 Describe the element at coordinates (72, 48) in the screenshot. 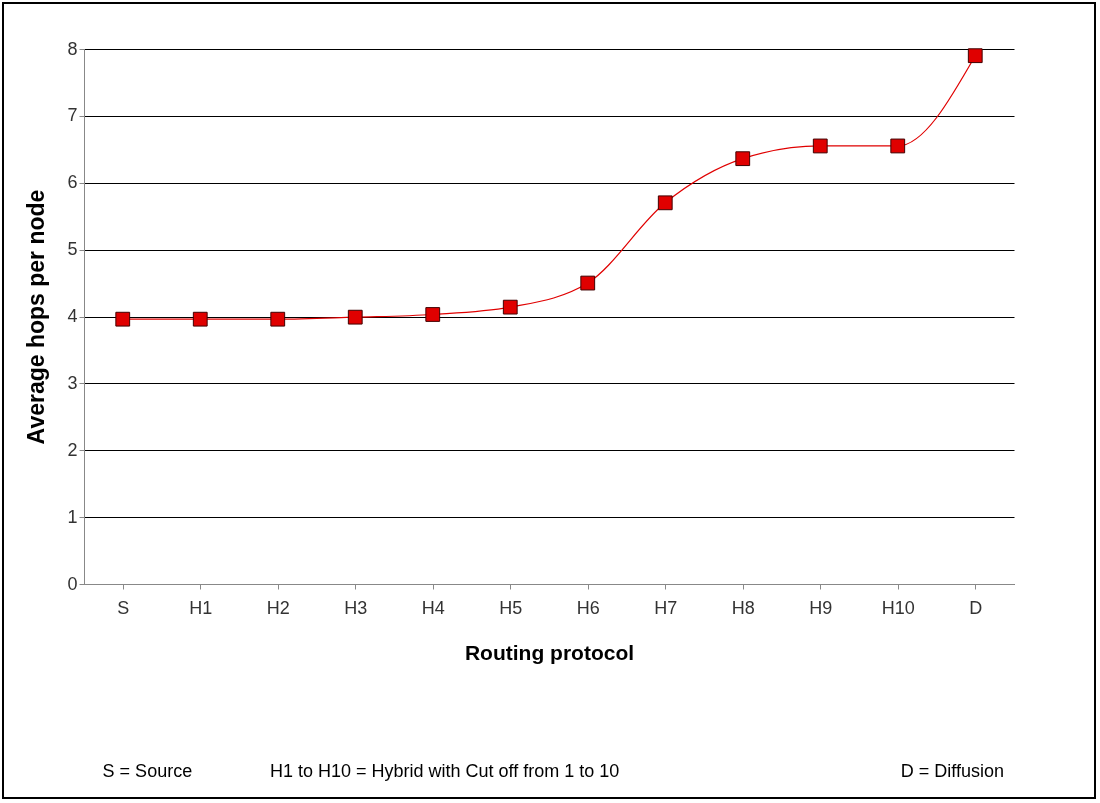

I see `y-tick-label: 8` at that location.